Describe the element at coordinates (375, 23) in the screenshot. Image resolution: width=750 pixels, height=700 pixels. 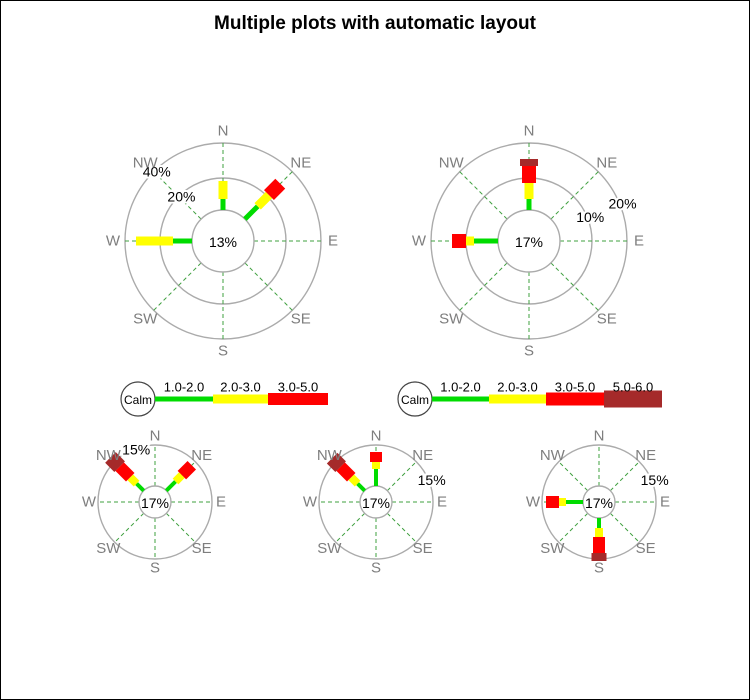
I see `page-title: Multiple plots with automatic layout` at that location.